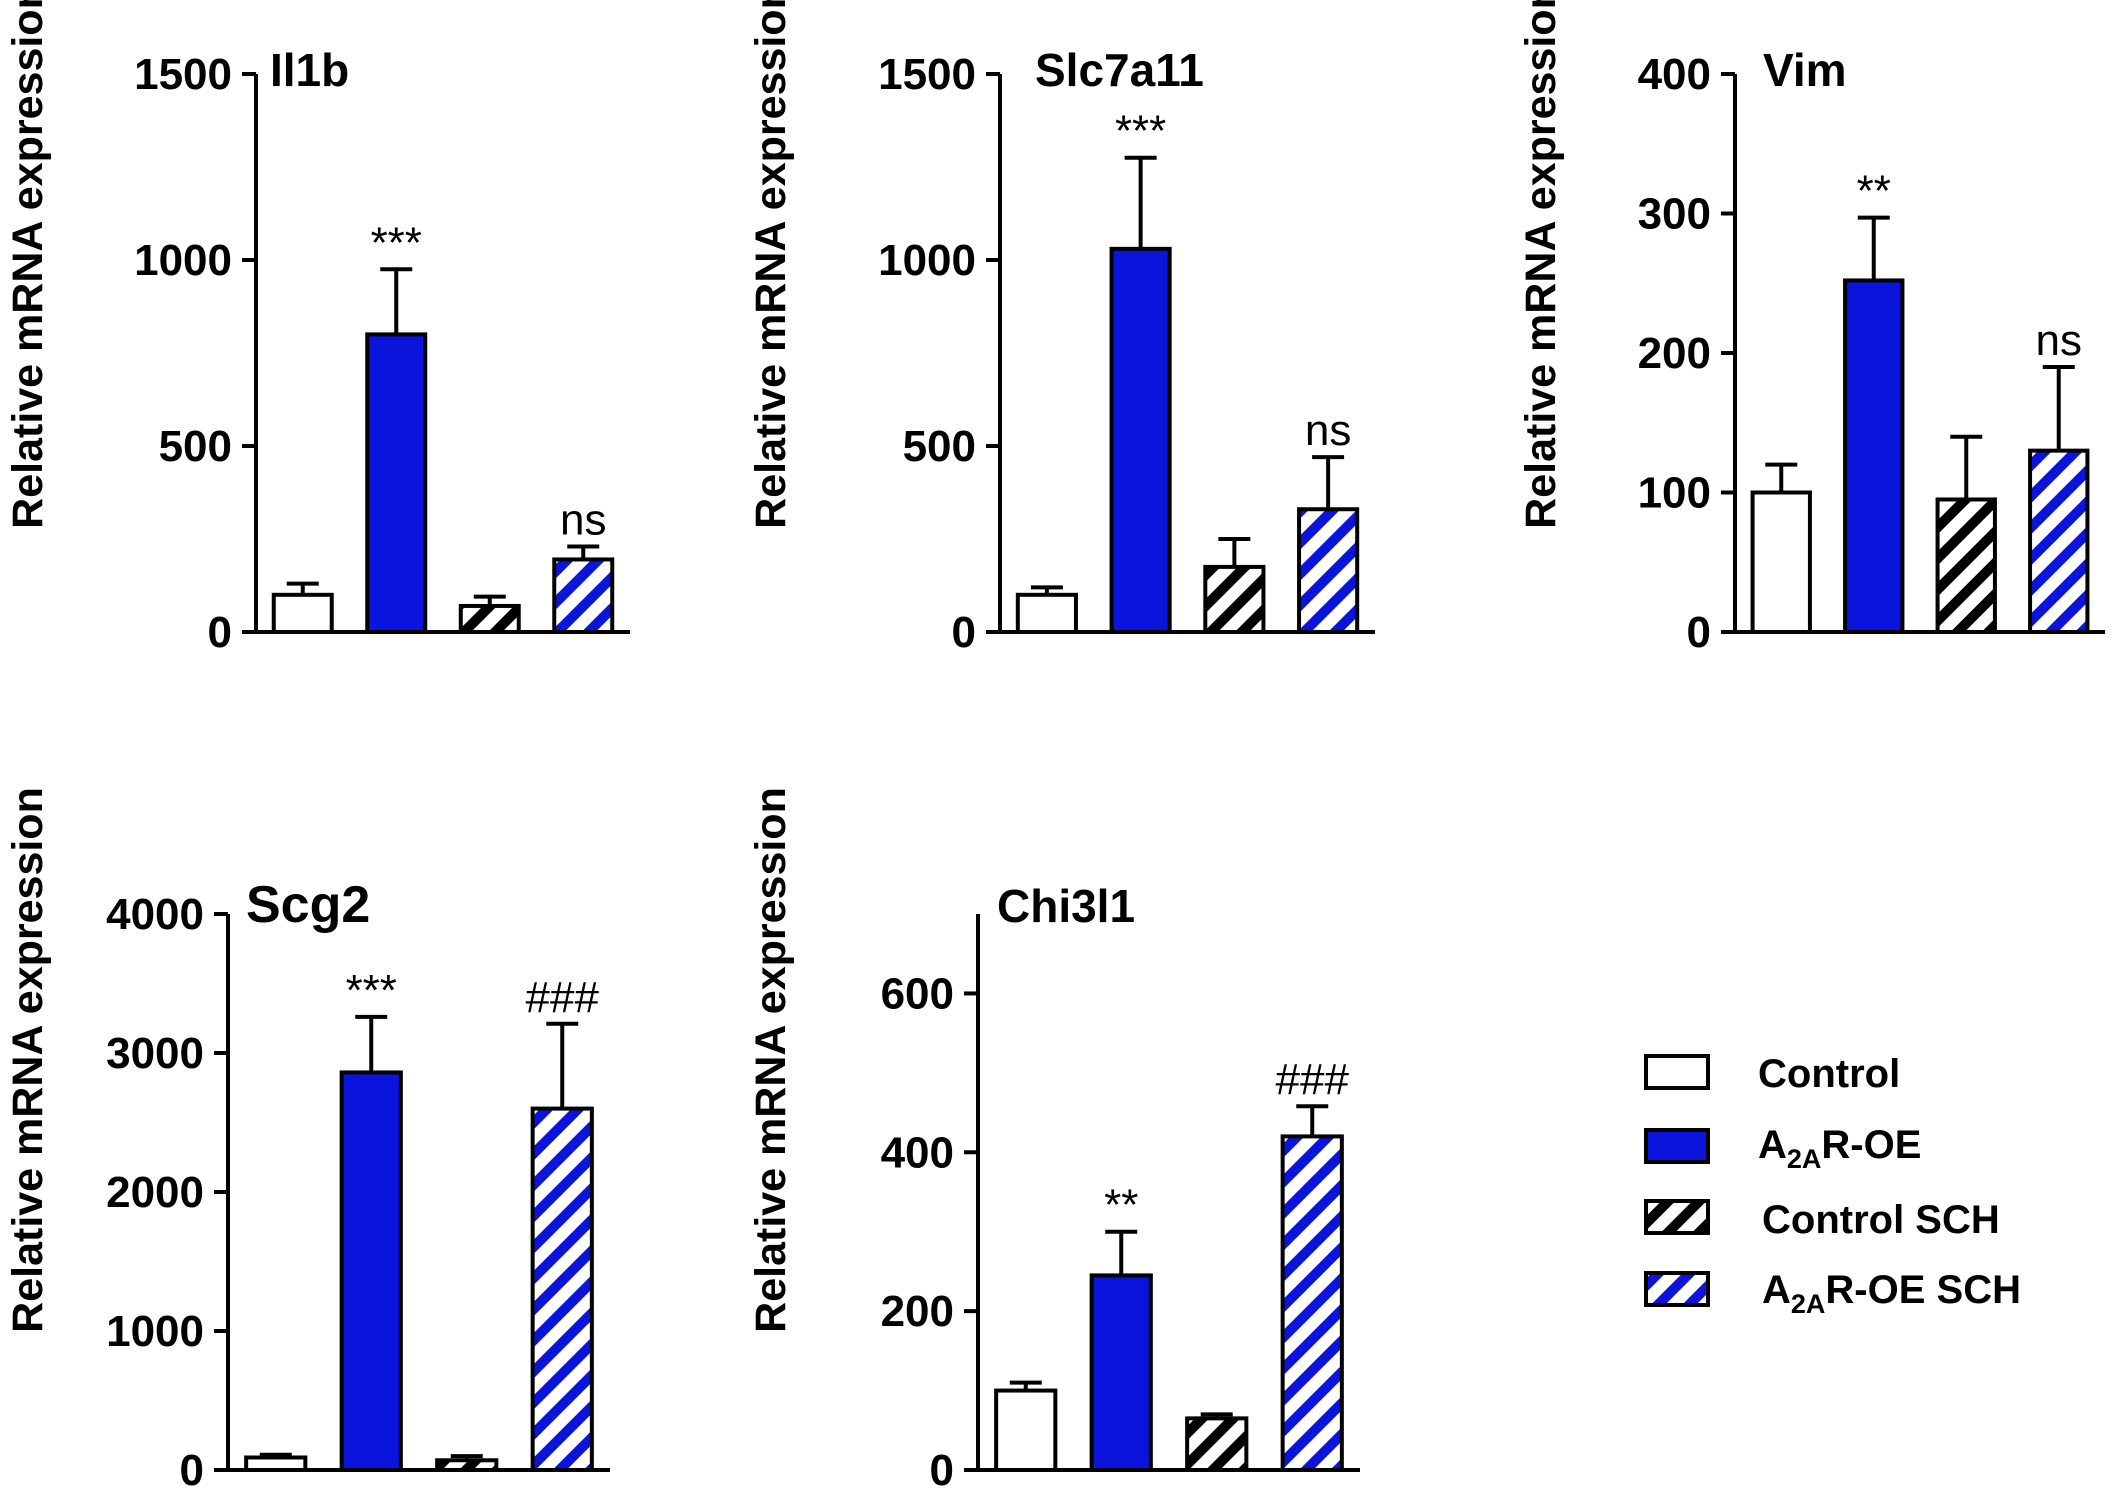 The height and width of the screenshot is (1510, 2128). I want to click on legend-swatch-control-sch, so click(1677, 1217).